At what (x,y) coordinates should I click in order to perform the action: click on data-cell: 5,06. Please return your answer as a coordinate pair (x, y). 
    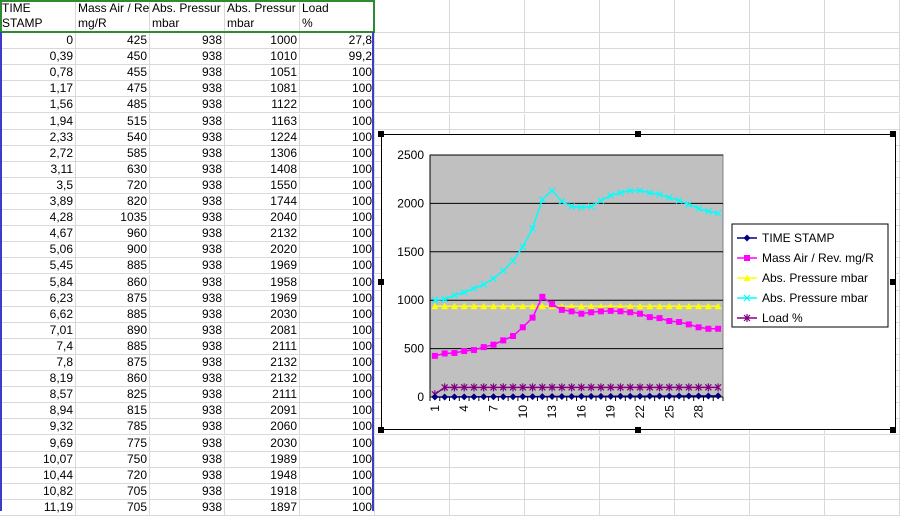
    Looking at the image, I should click on (38, 250).